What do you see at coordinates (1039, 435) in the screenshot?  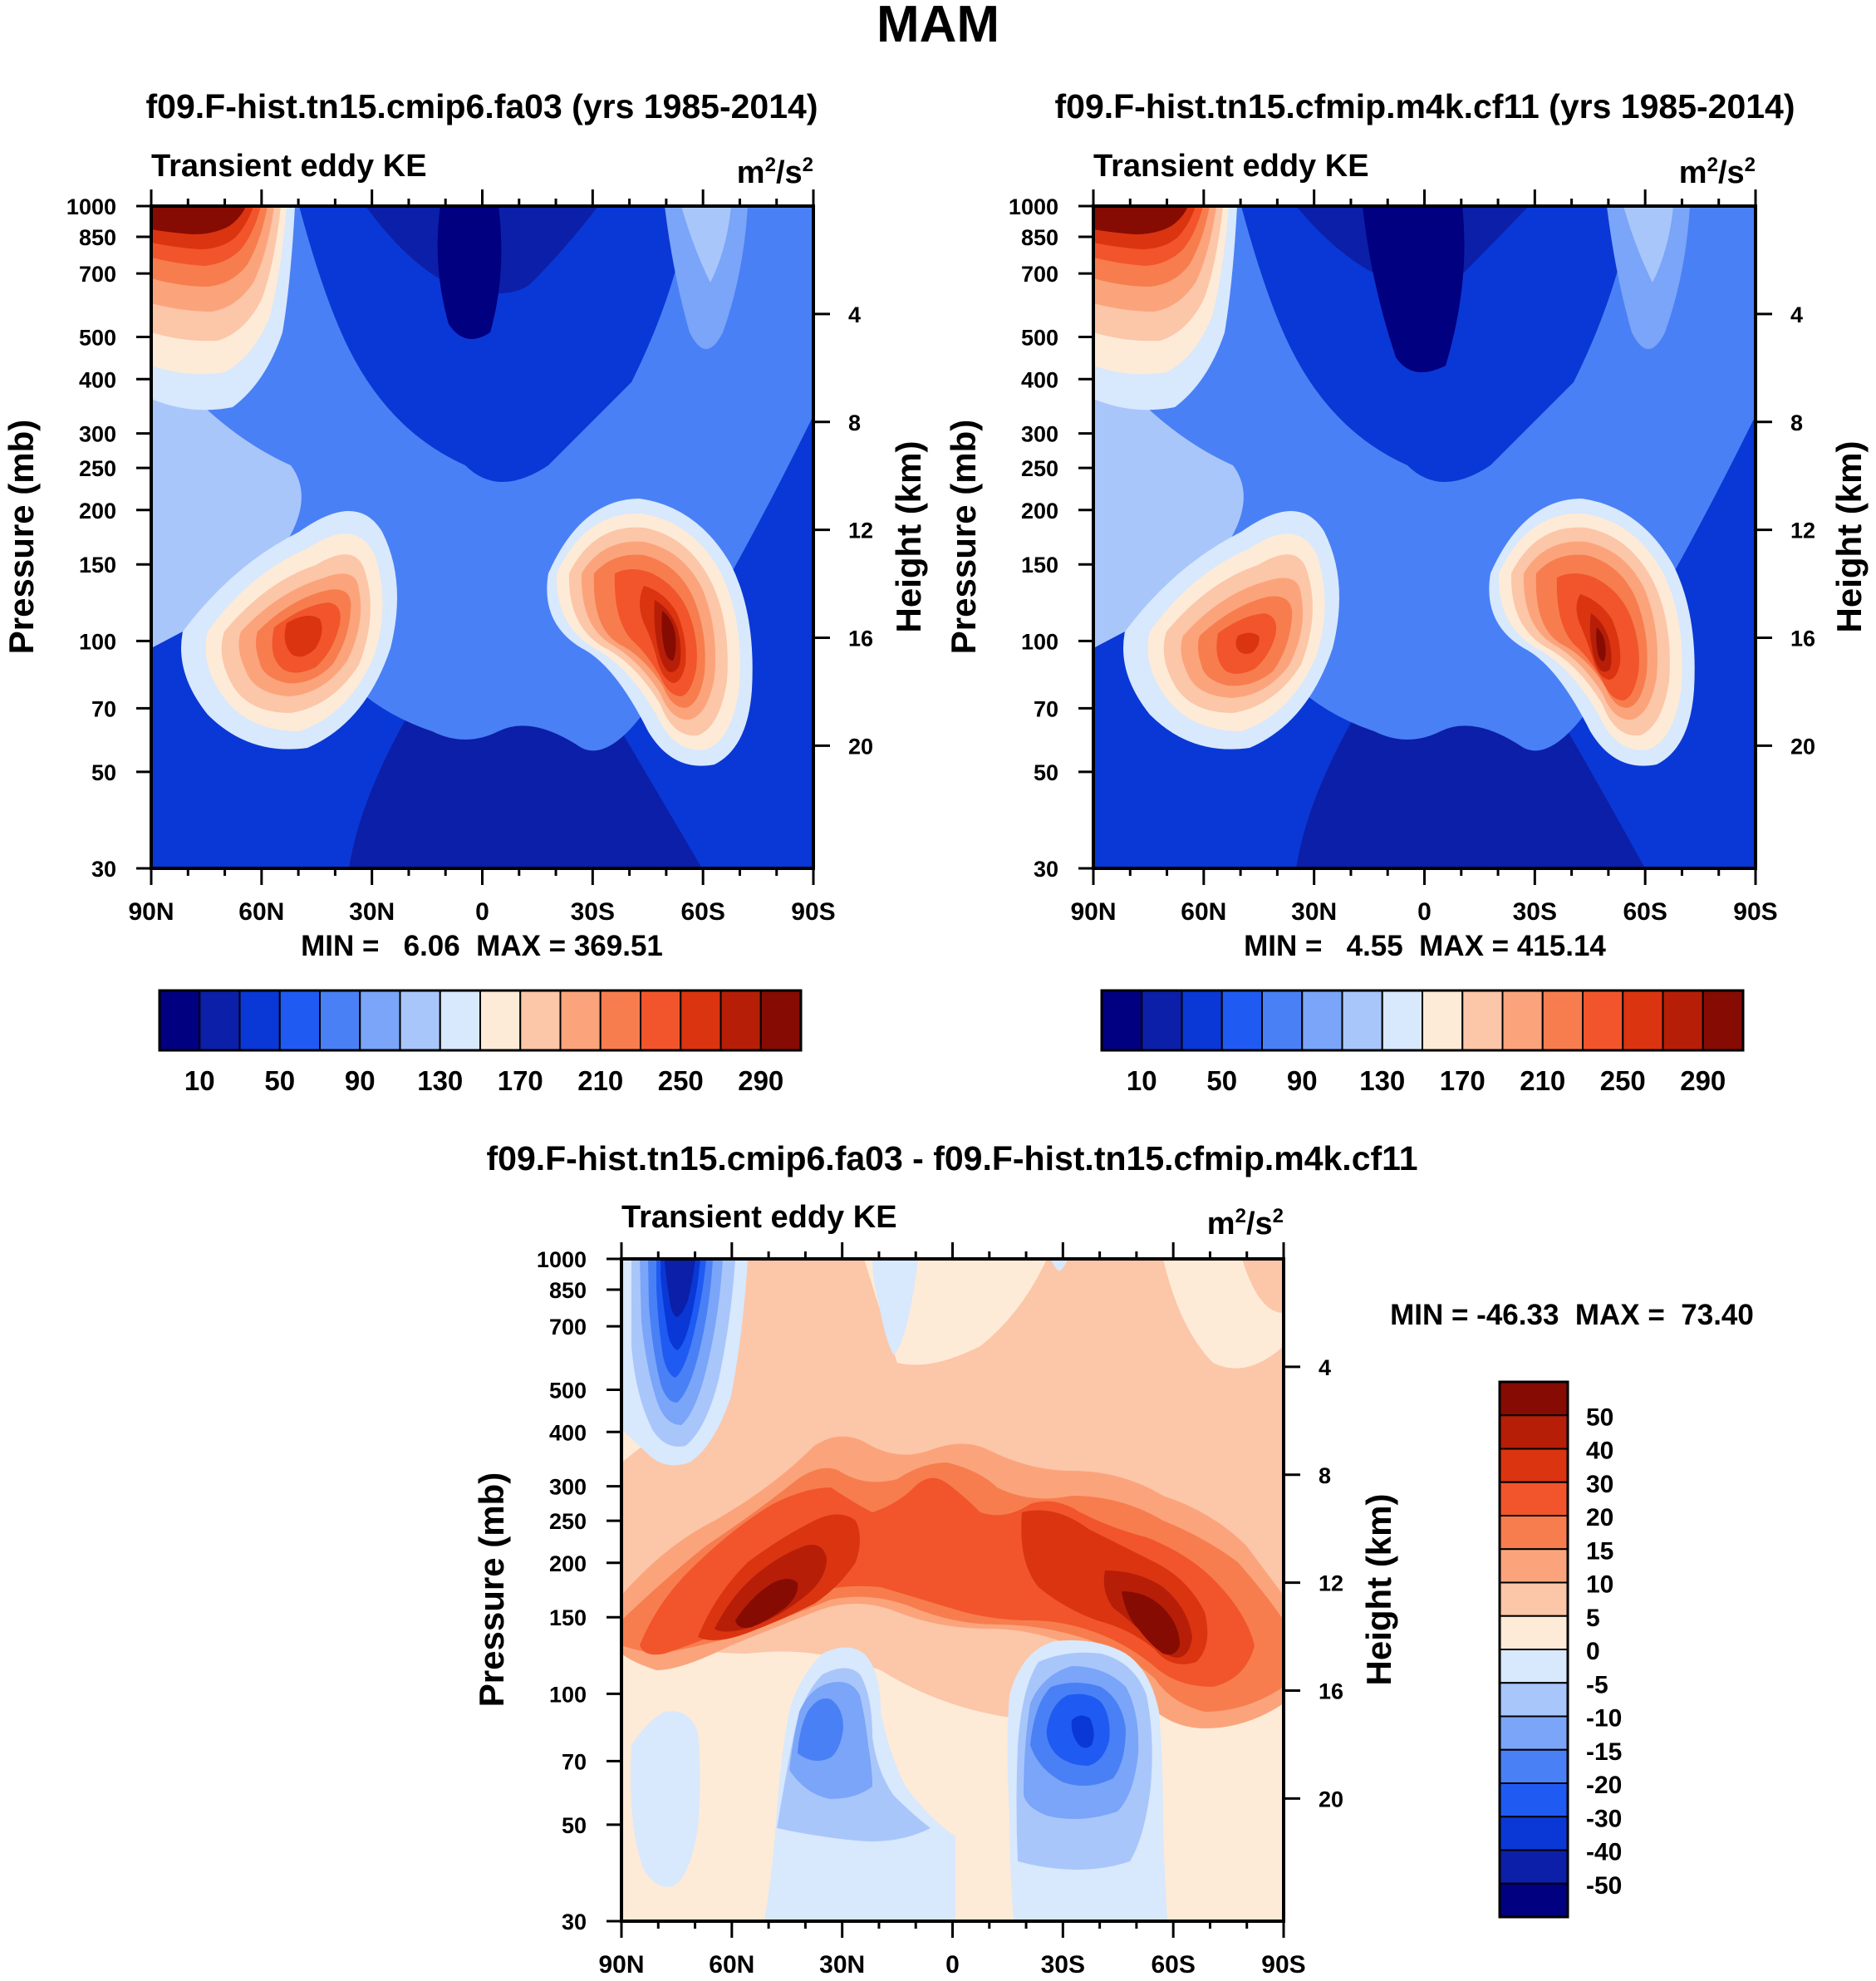 I see `y-tick-label: 300` at bounding box center [1039, 435].